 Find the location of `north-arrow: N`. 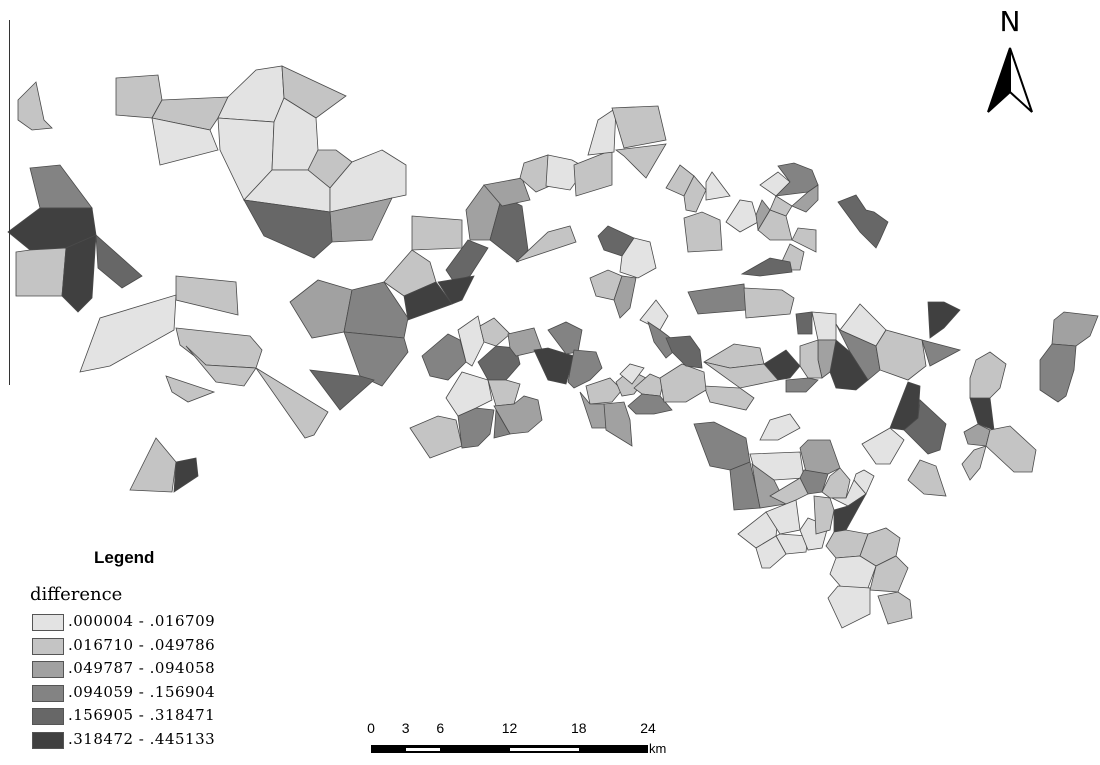

north-arrow: N is located at coordinates (1010, 63).